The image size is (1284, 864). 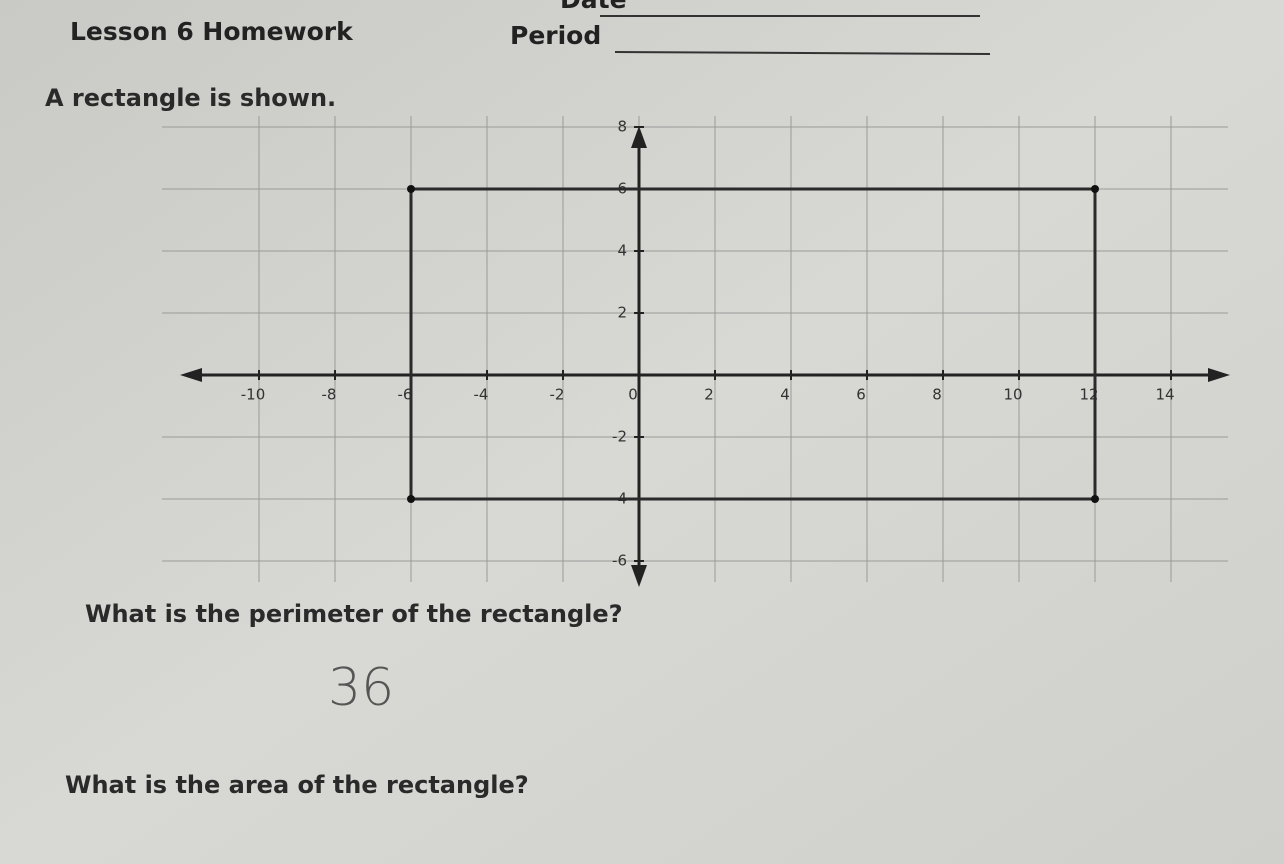 What do you see at coordinates (622, 127) in the screenshot?
I see `y-tick-label: 8` at bounding box center [622, 127].